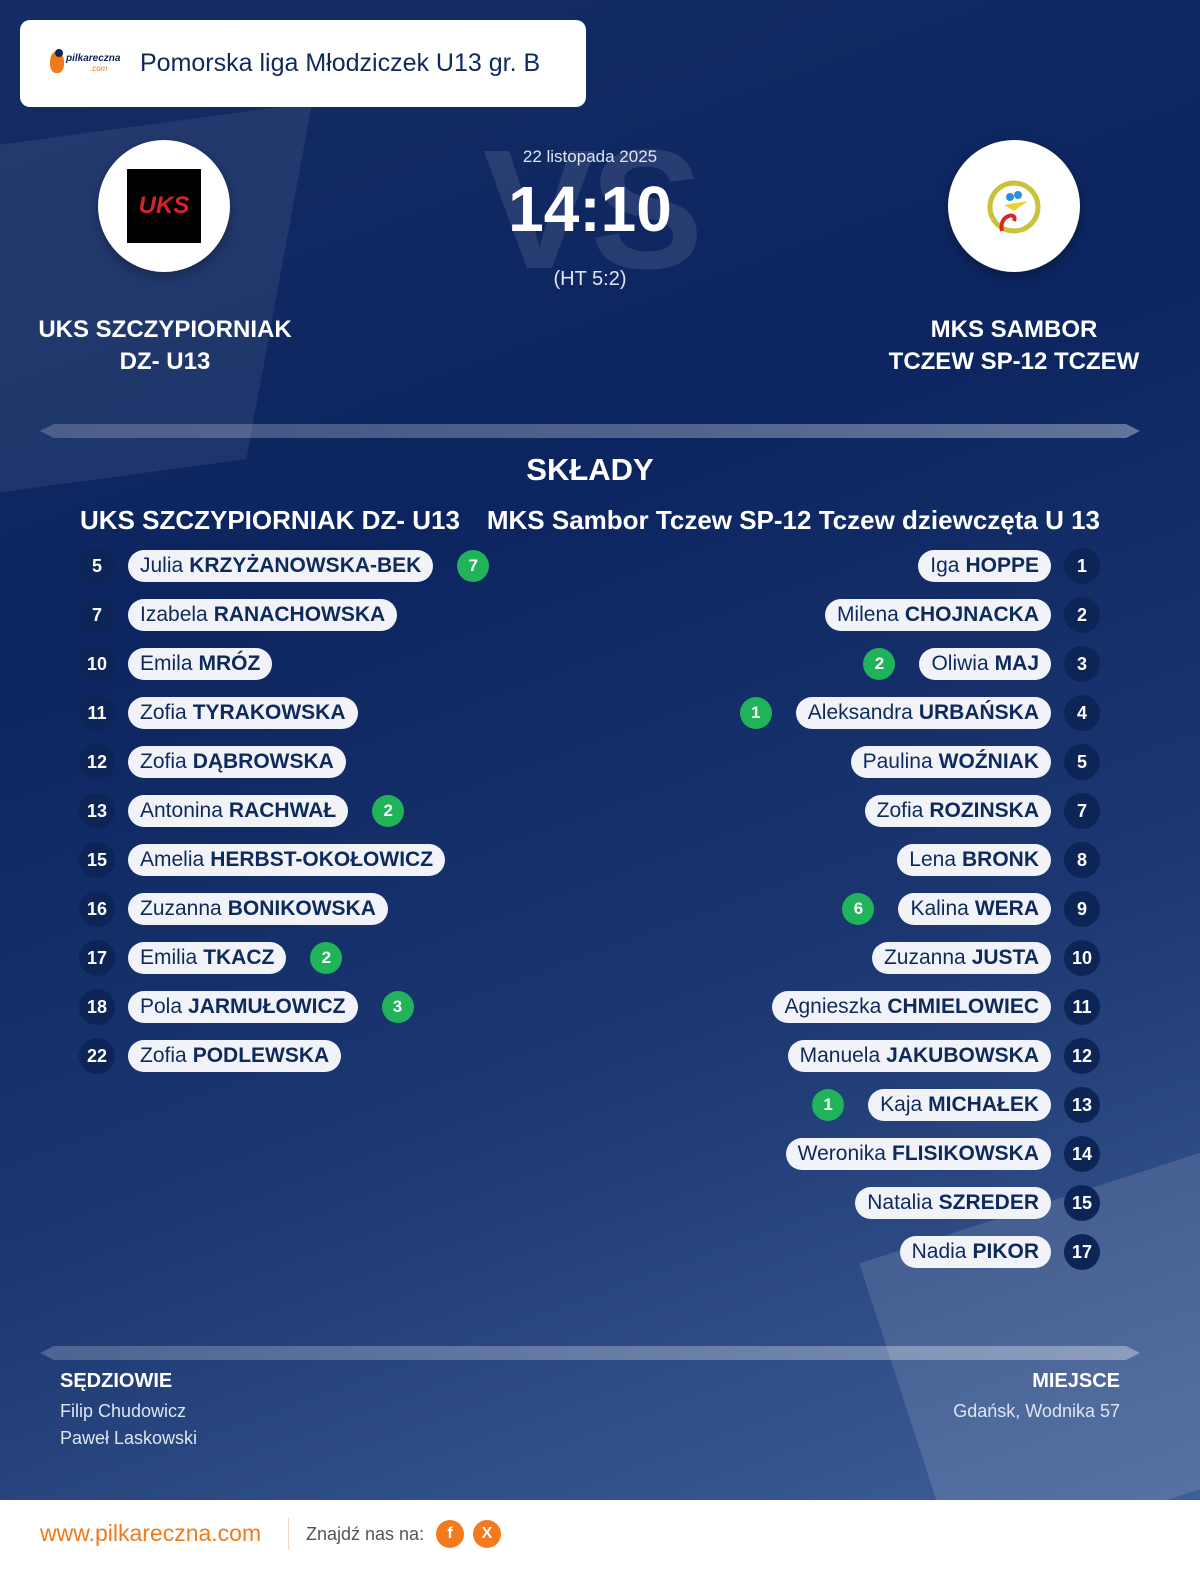 The height and width of the screenshot is (1596, 1200). Describe the element at coordinates (1014, 207) in the screenshot. I see `away-logo-image` at that location.